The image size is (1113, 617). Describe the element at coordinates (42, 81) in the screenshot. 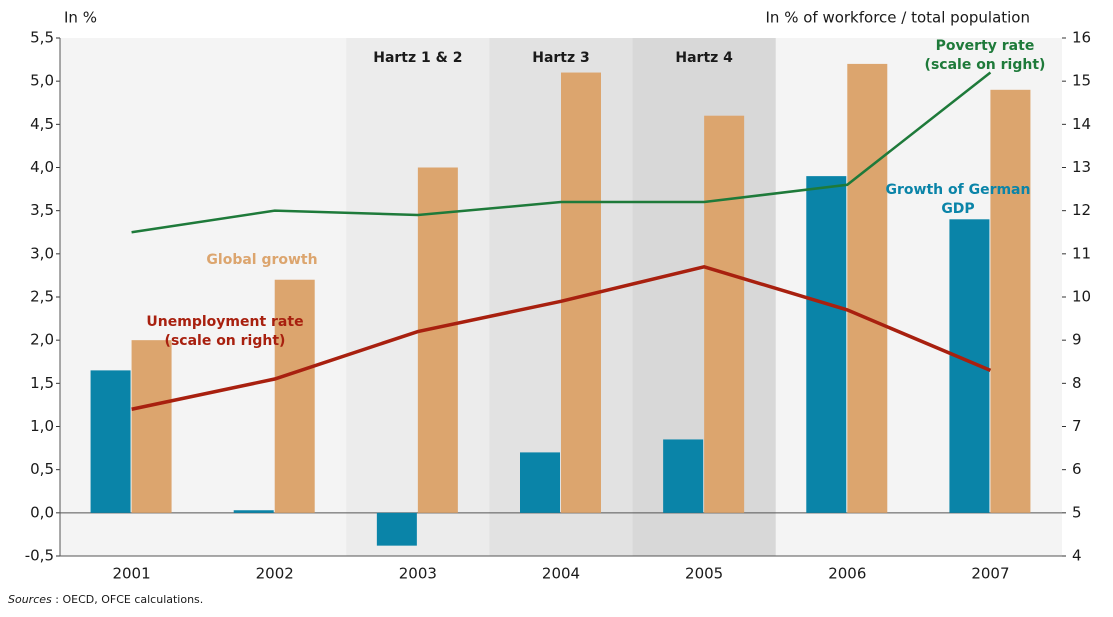

I see `y-tick-label: 5,0` at that location.